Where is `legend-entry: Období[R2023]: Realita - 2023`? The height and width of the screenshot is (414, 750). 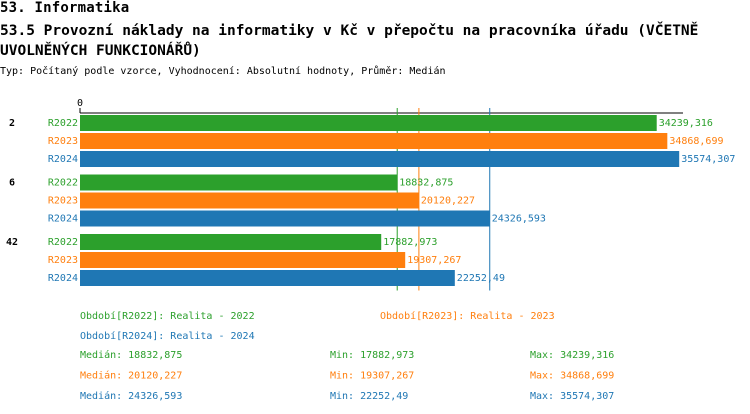
legend-entry: Období[R2023]: Realita - 2023 is located at coordinates (467, 316).